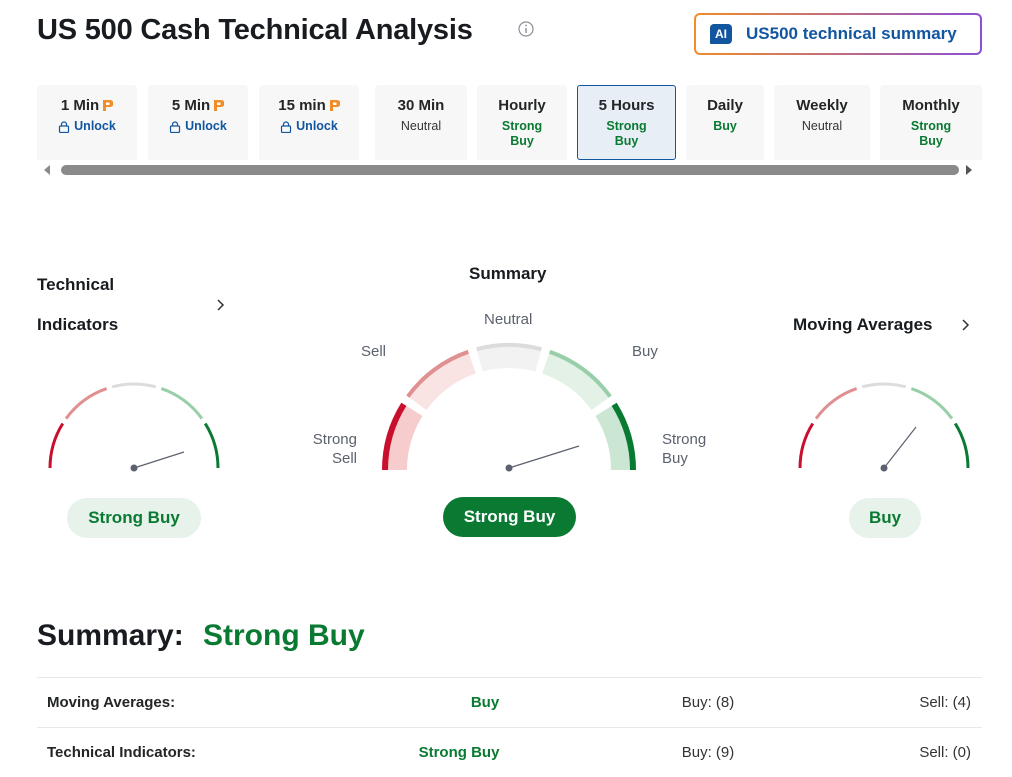 The width and height of the screenshot is (1012, 777). Describe the element at coordinates (374, 351) in the screenshot. I see `gauge-scale-label: Sell` at that location.